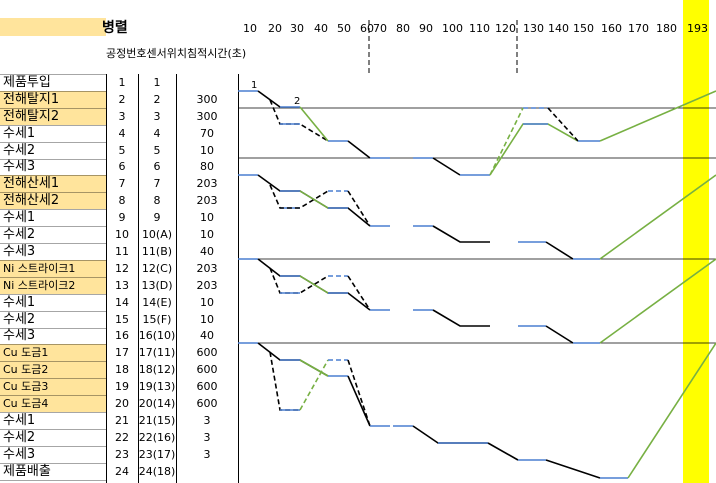 The image size is (716, 483). I want to click on dwell-time: 80, so click(207, 167).